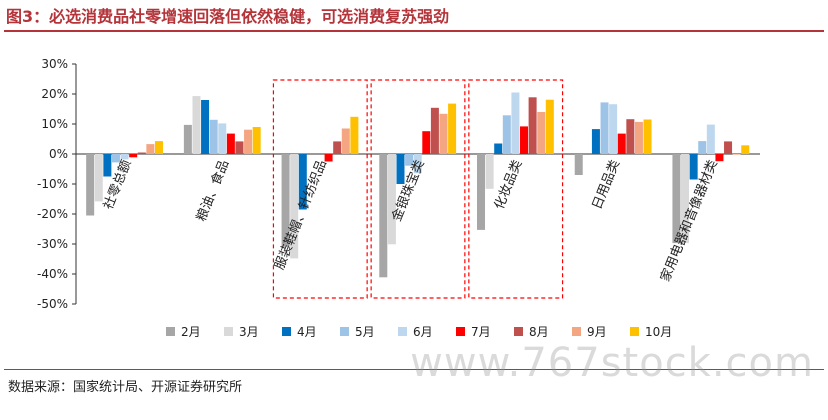 The width and height of the screenshot is (828, 420). Describe the element at coordinates (52, 184) in the screenshot. I see `y-tick-label: -10%` at that location.